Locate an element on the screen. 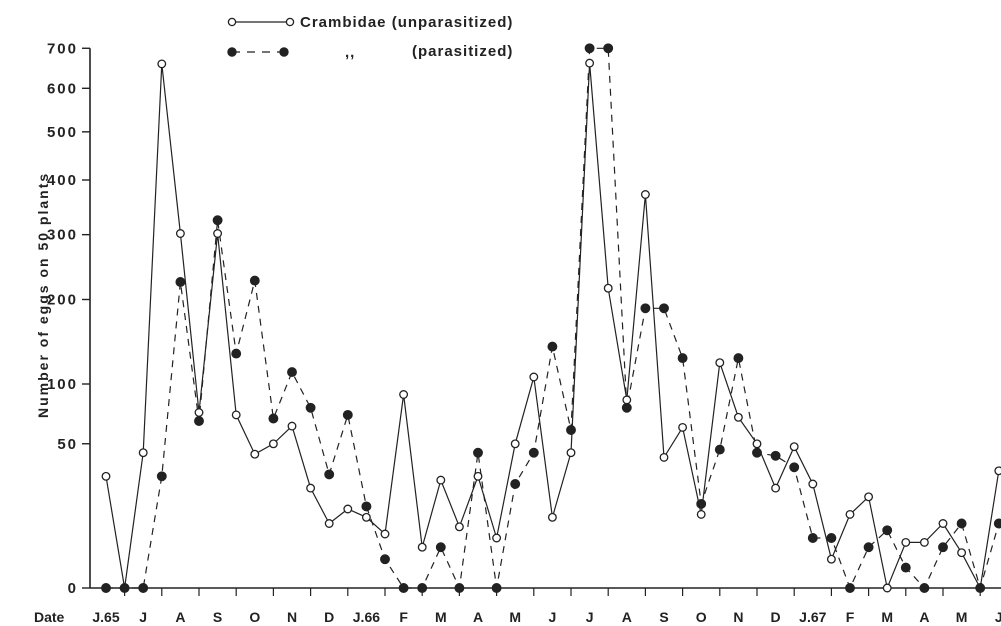  y-tick-label: 300 is located at coordinates (62, 235).